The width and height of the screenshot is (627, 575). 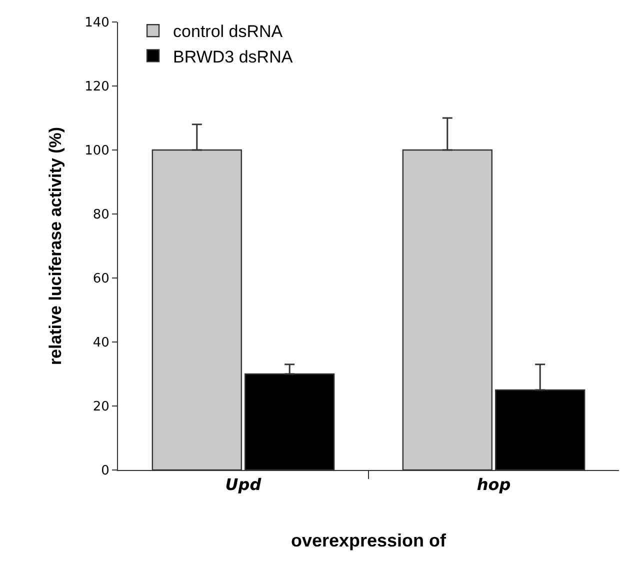 I want to click on y-tick-label: 60, so click(x=101, y=279).